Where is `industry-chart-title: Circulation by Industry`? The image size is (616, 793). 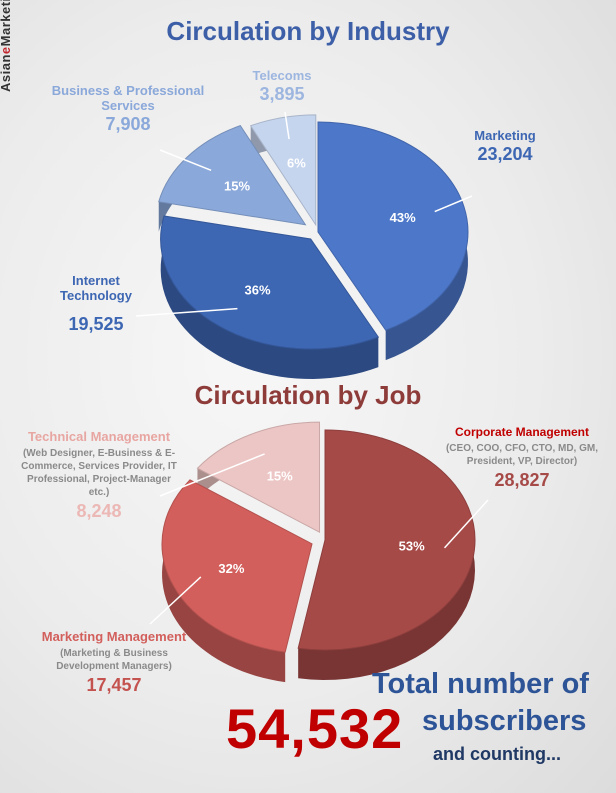 industry-chart-title: Circulation by Industry is located at coordinates (308, 31).